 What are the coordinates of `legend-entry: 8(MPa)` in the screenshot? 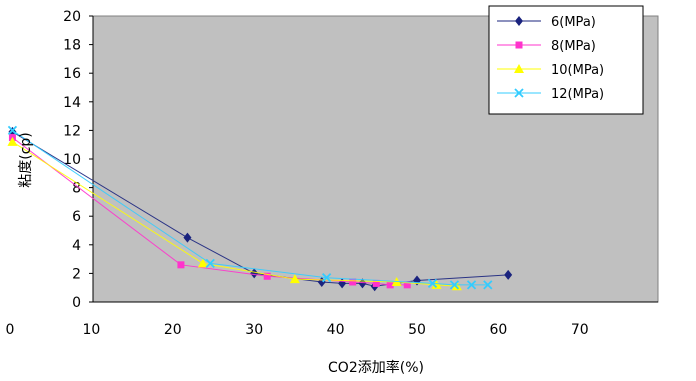 It's located at (546, 46).